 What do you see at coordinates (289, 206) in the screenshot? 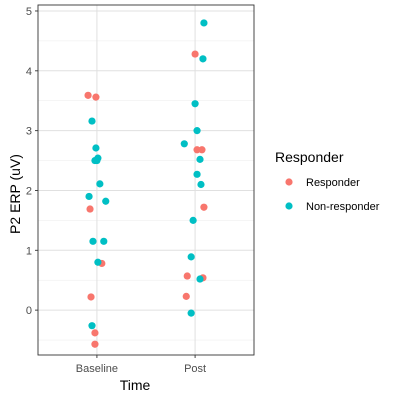
I see `legend-key-non-responder` at bounding box center [289, 206].